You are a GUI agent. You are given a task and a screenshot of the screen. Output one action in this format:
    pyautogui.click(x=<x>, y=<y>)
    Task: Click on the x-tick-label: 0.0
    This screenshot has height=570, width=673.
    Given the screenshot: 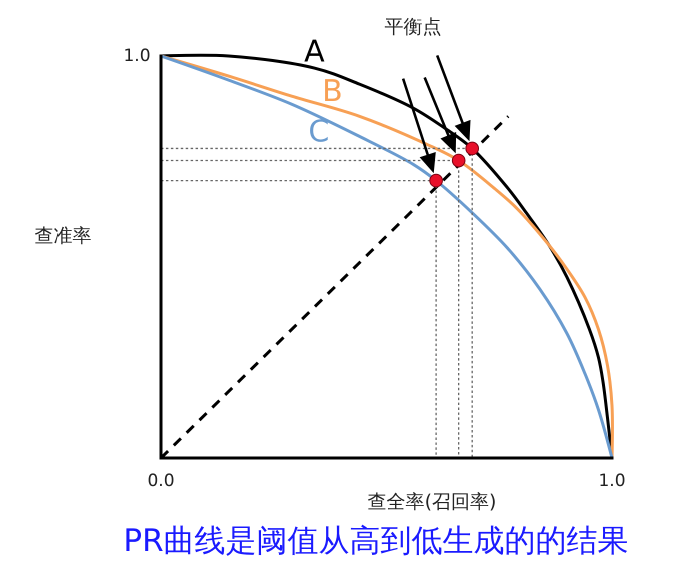 What is the action you would take?
    pyautogui.click(x=161, y=481)
    